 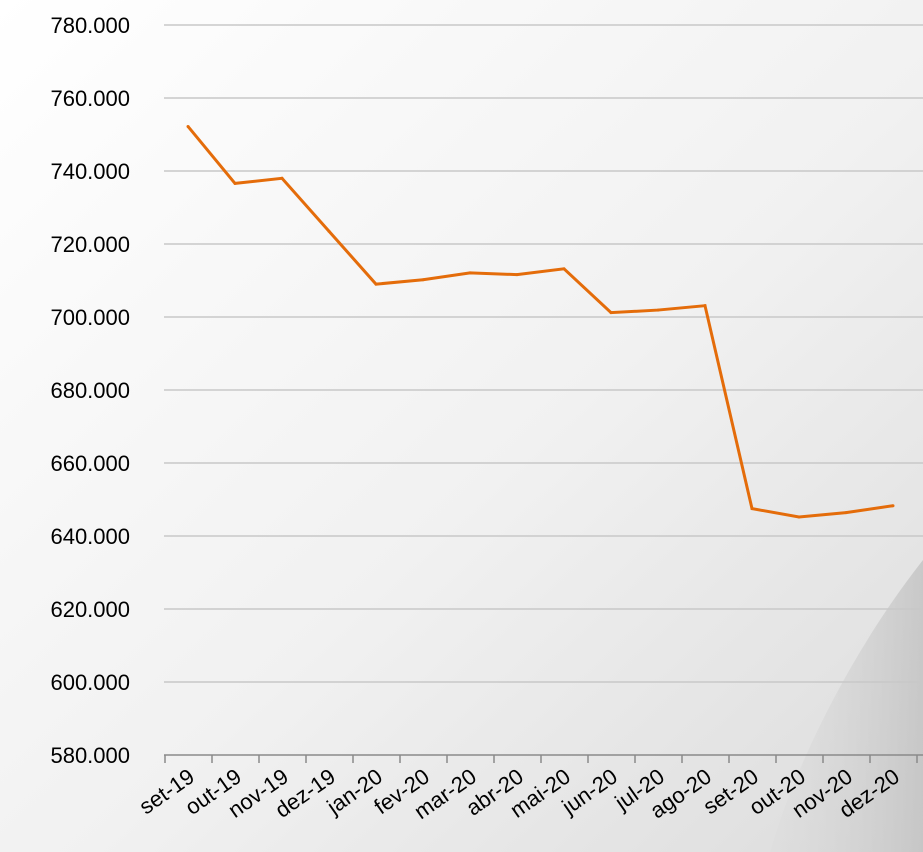 I want to click on y-tick-label: 760.000, so click(x=90, y=98).